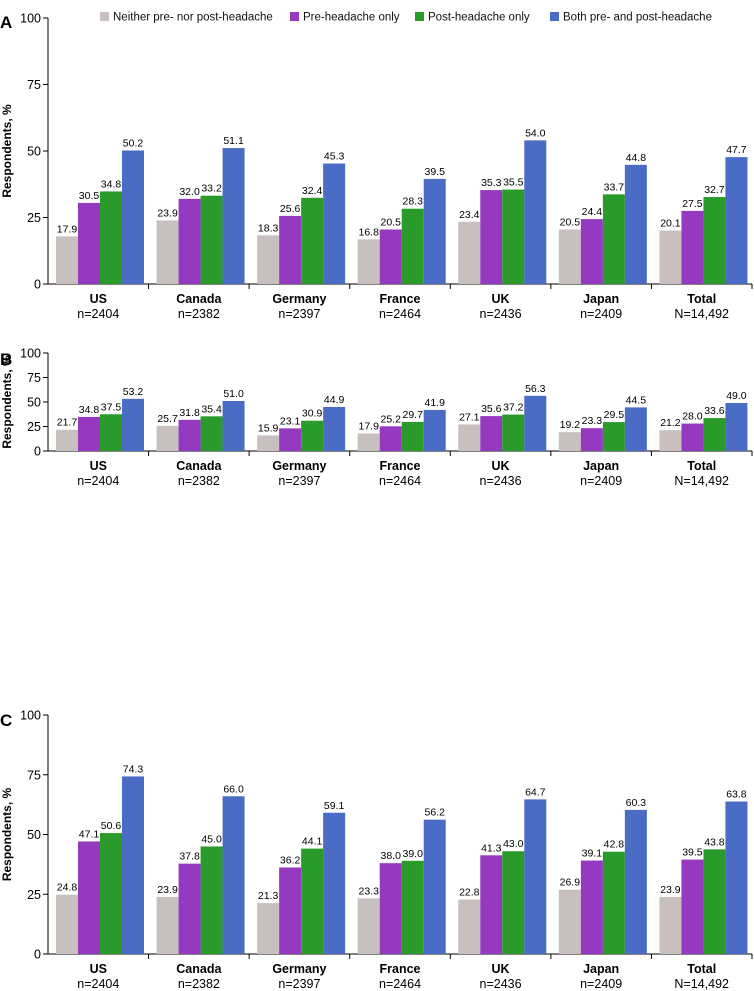  Describe the element at coordinates (513, 408) in the screenshot. I see `data-label: 37.2` at that location.